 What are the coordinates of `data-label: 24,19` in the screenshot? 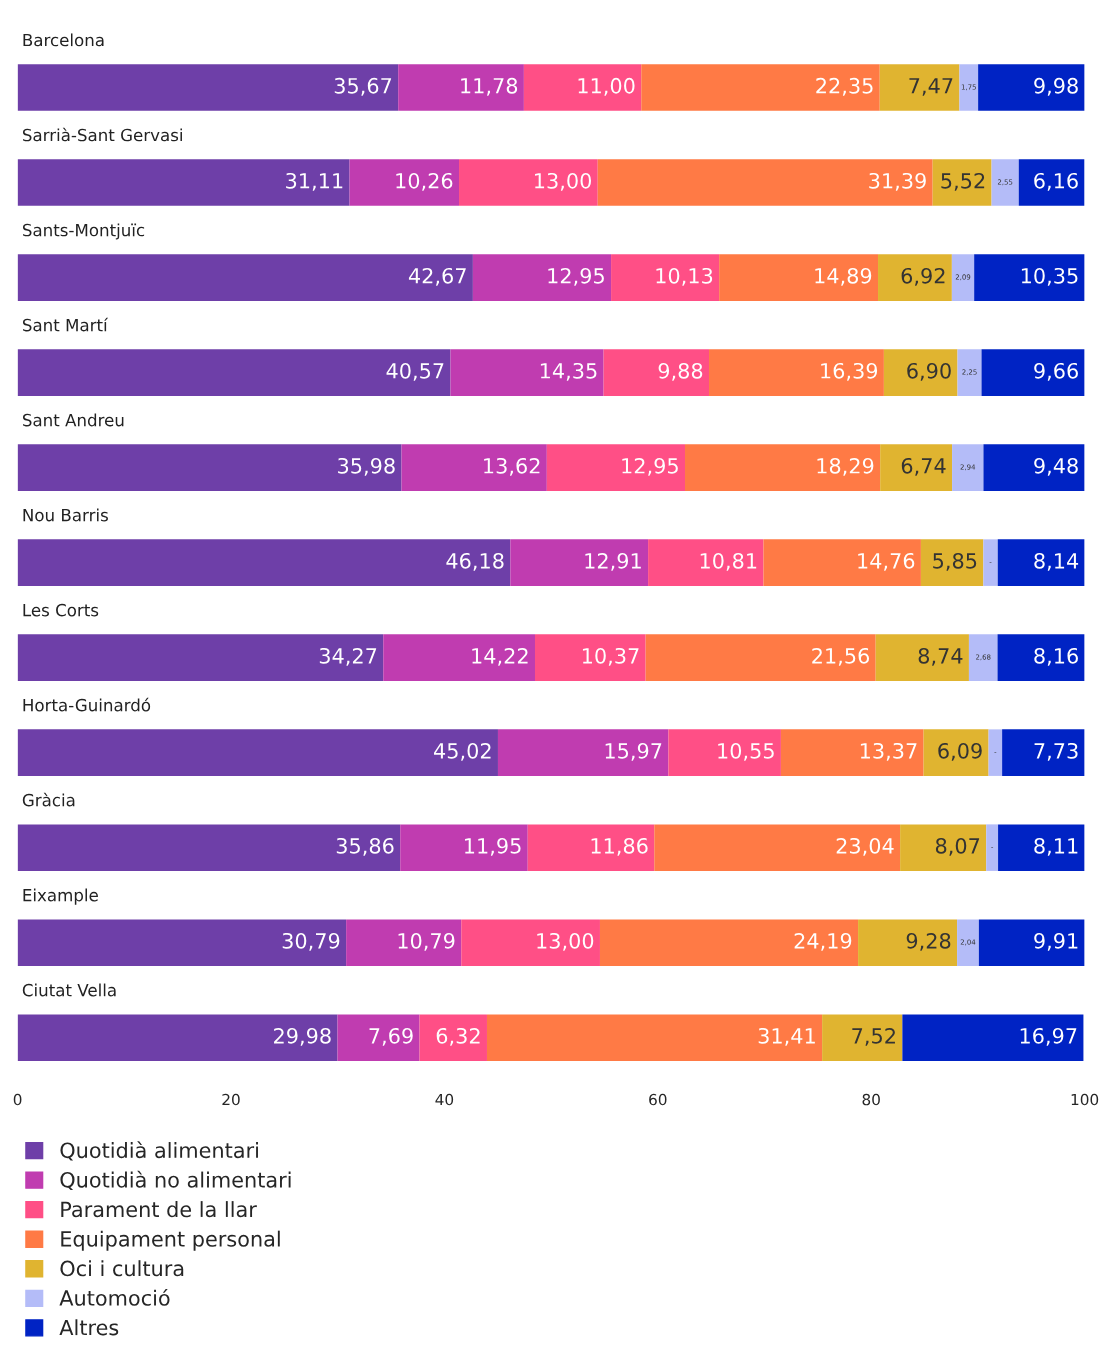 It's located at (823, 941).